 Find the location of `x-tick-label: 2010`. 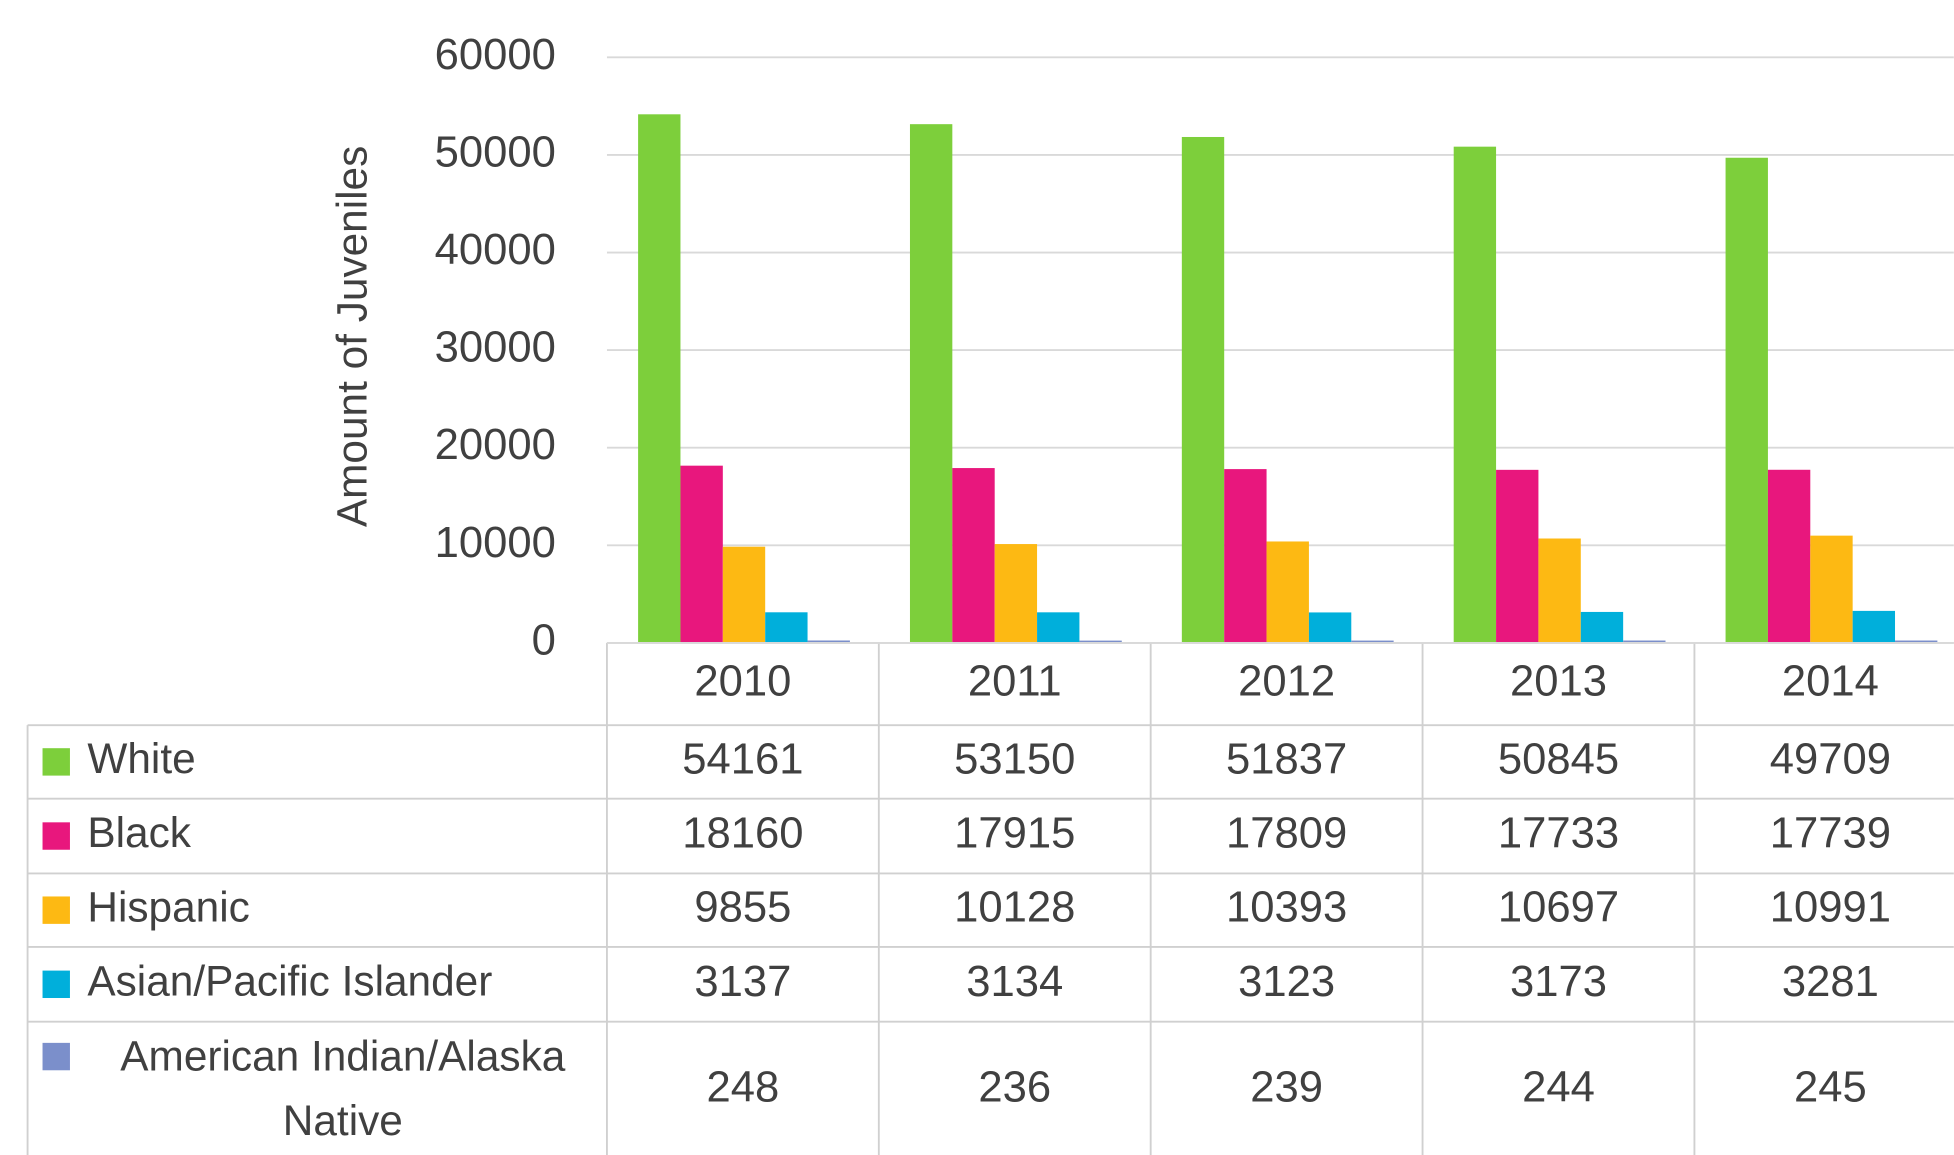

x-tick-label: 2010 is located at coordinates (742, 682).